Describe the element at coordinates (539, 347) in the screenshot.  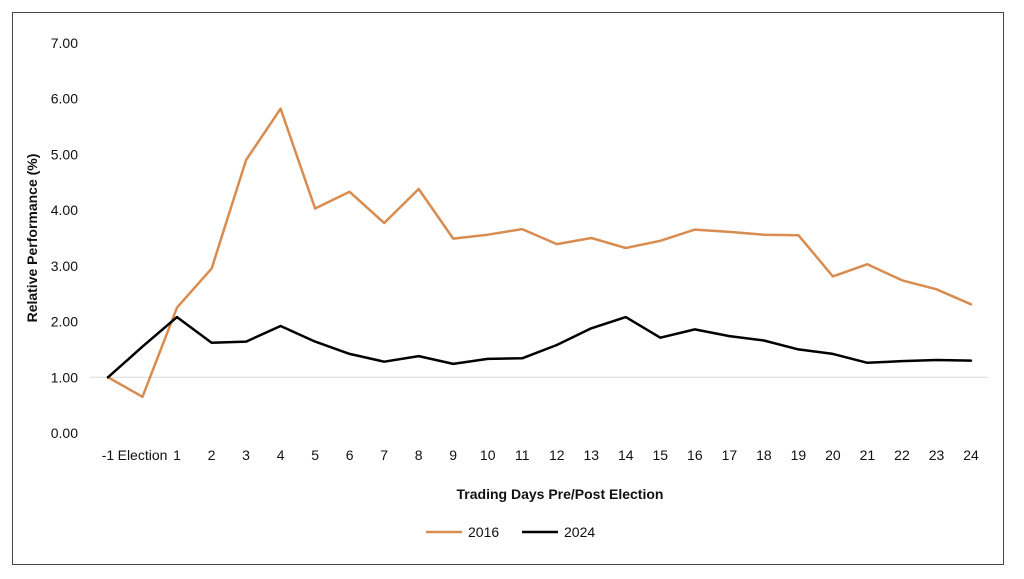
I see `series-line-2024` at that location.